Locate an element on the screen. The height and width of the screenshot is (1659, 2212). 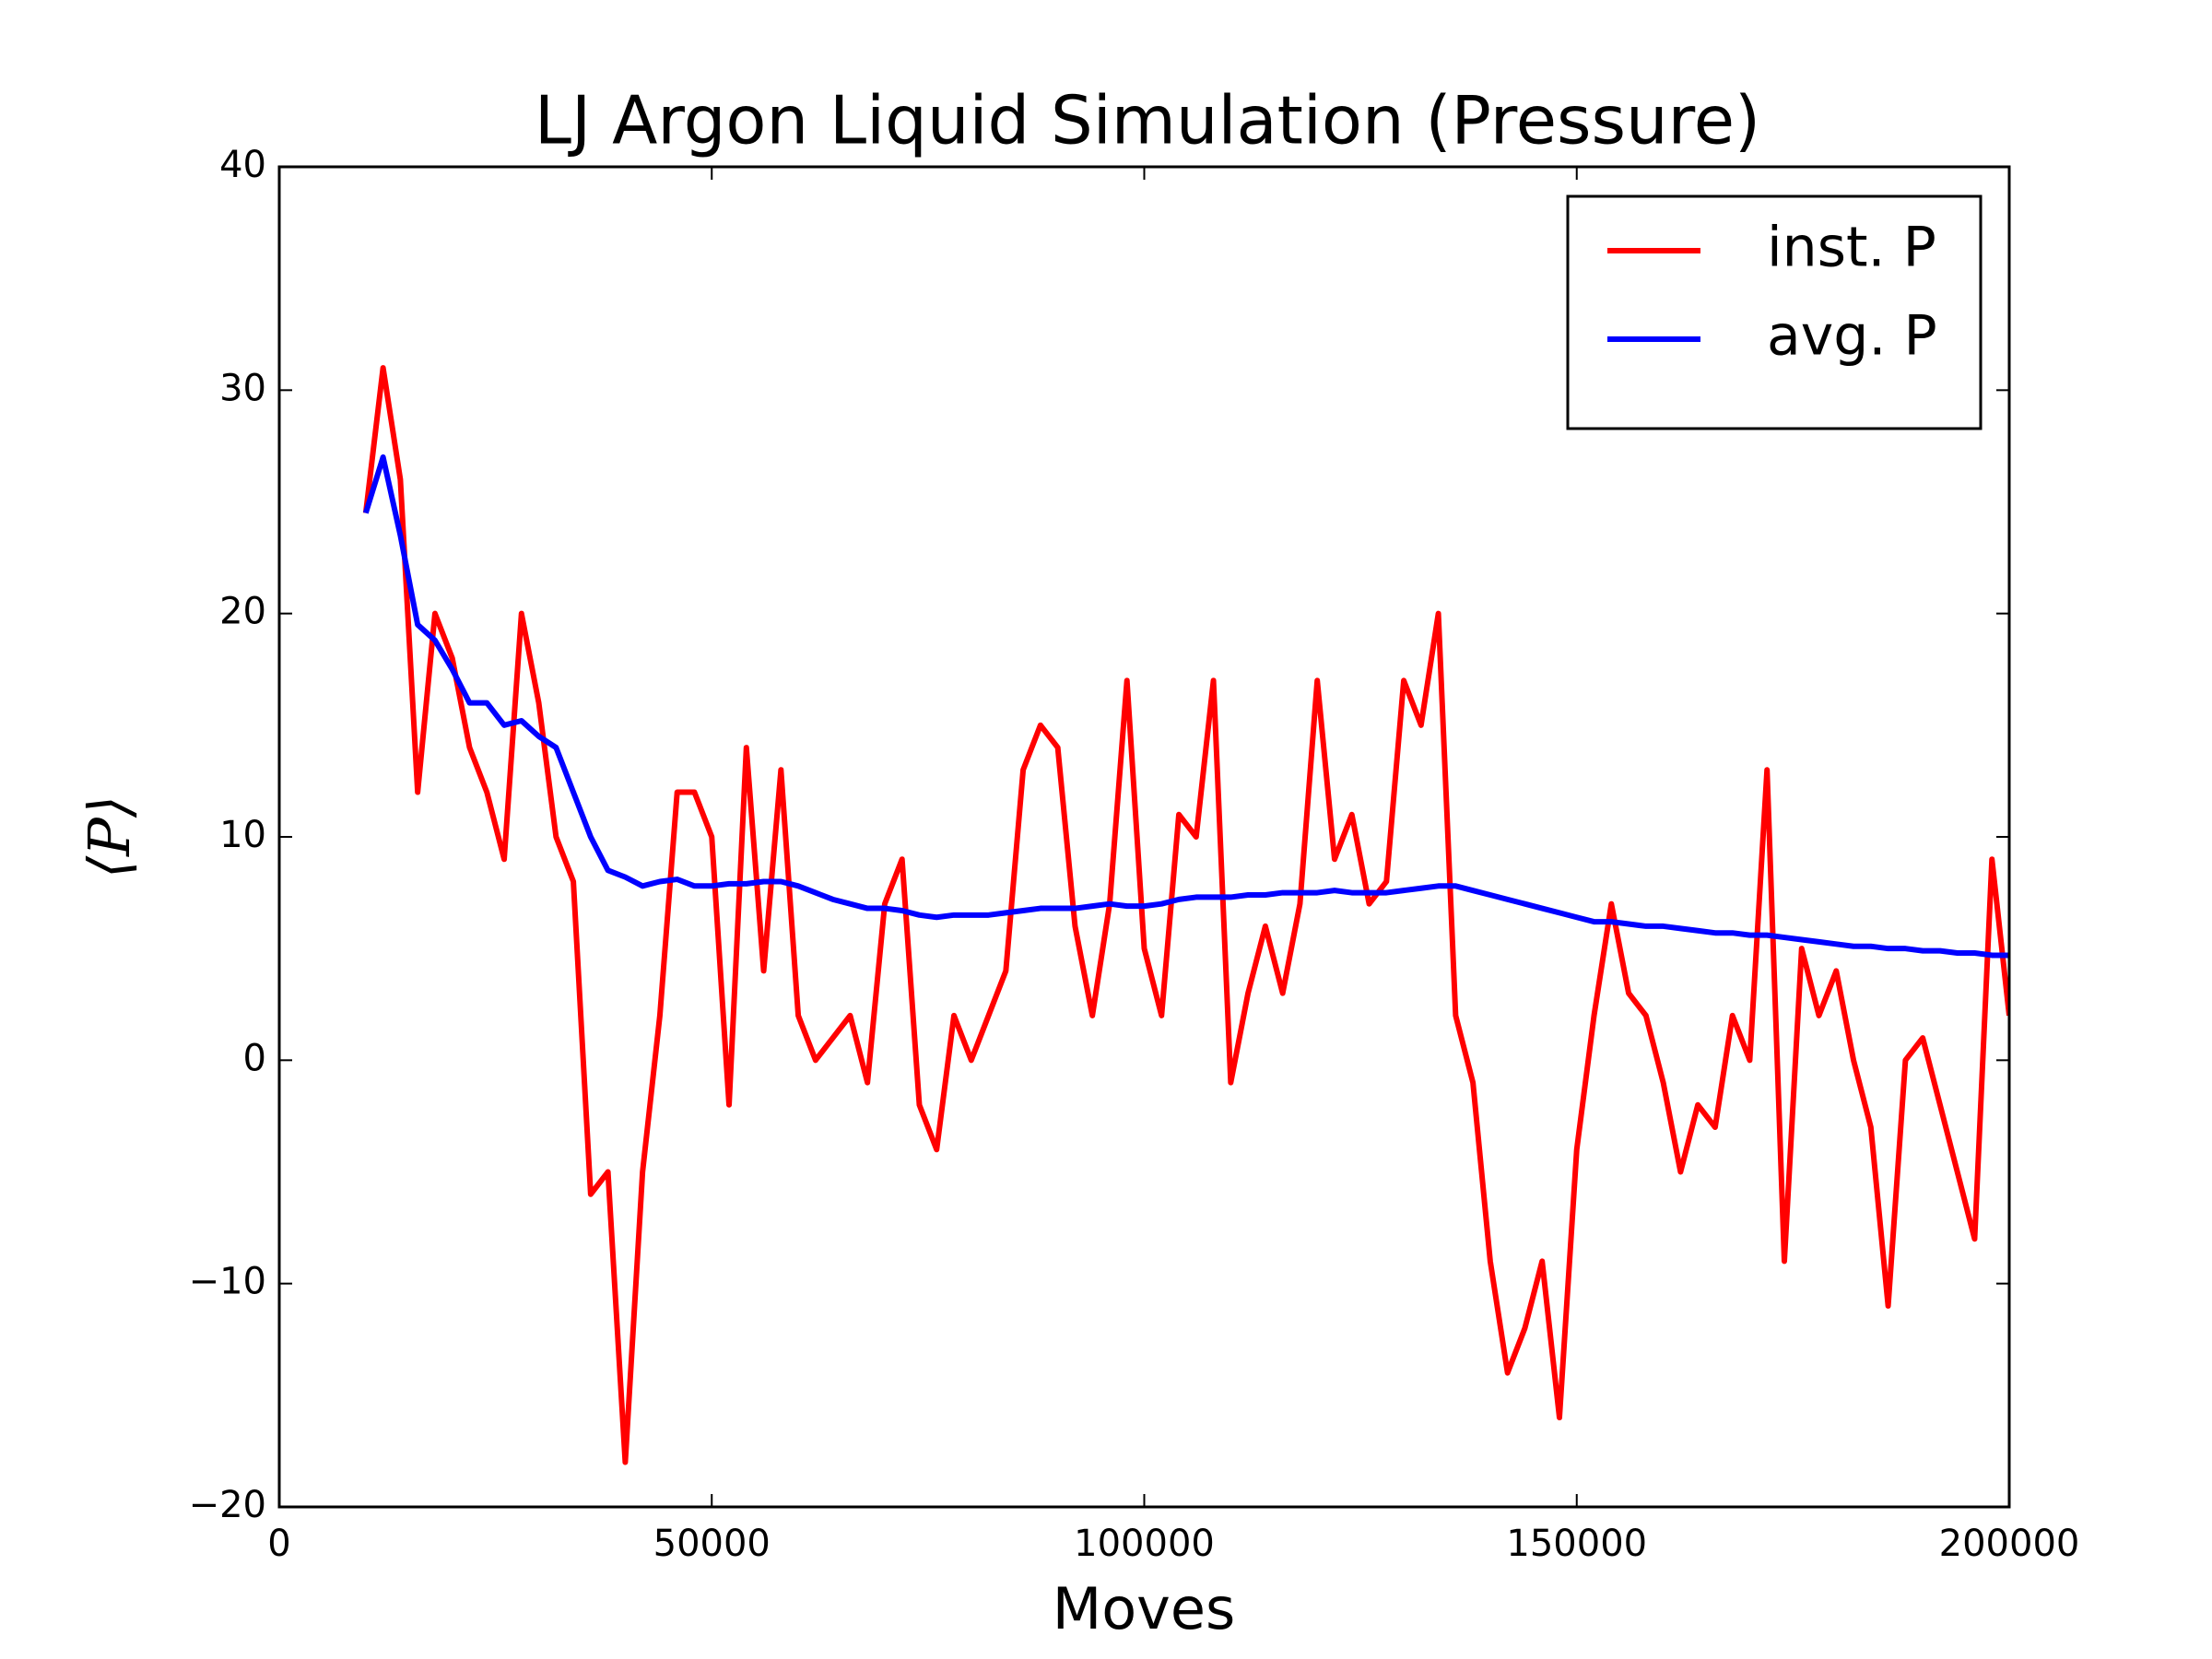
y-tick-label: −20 is located at coordinates (227, 1505).